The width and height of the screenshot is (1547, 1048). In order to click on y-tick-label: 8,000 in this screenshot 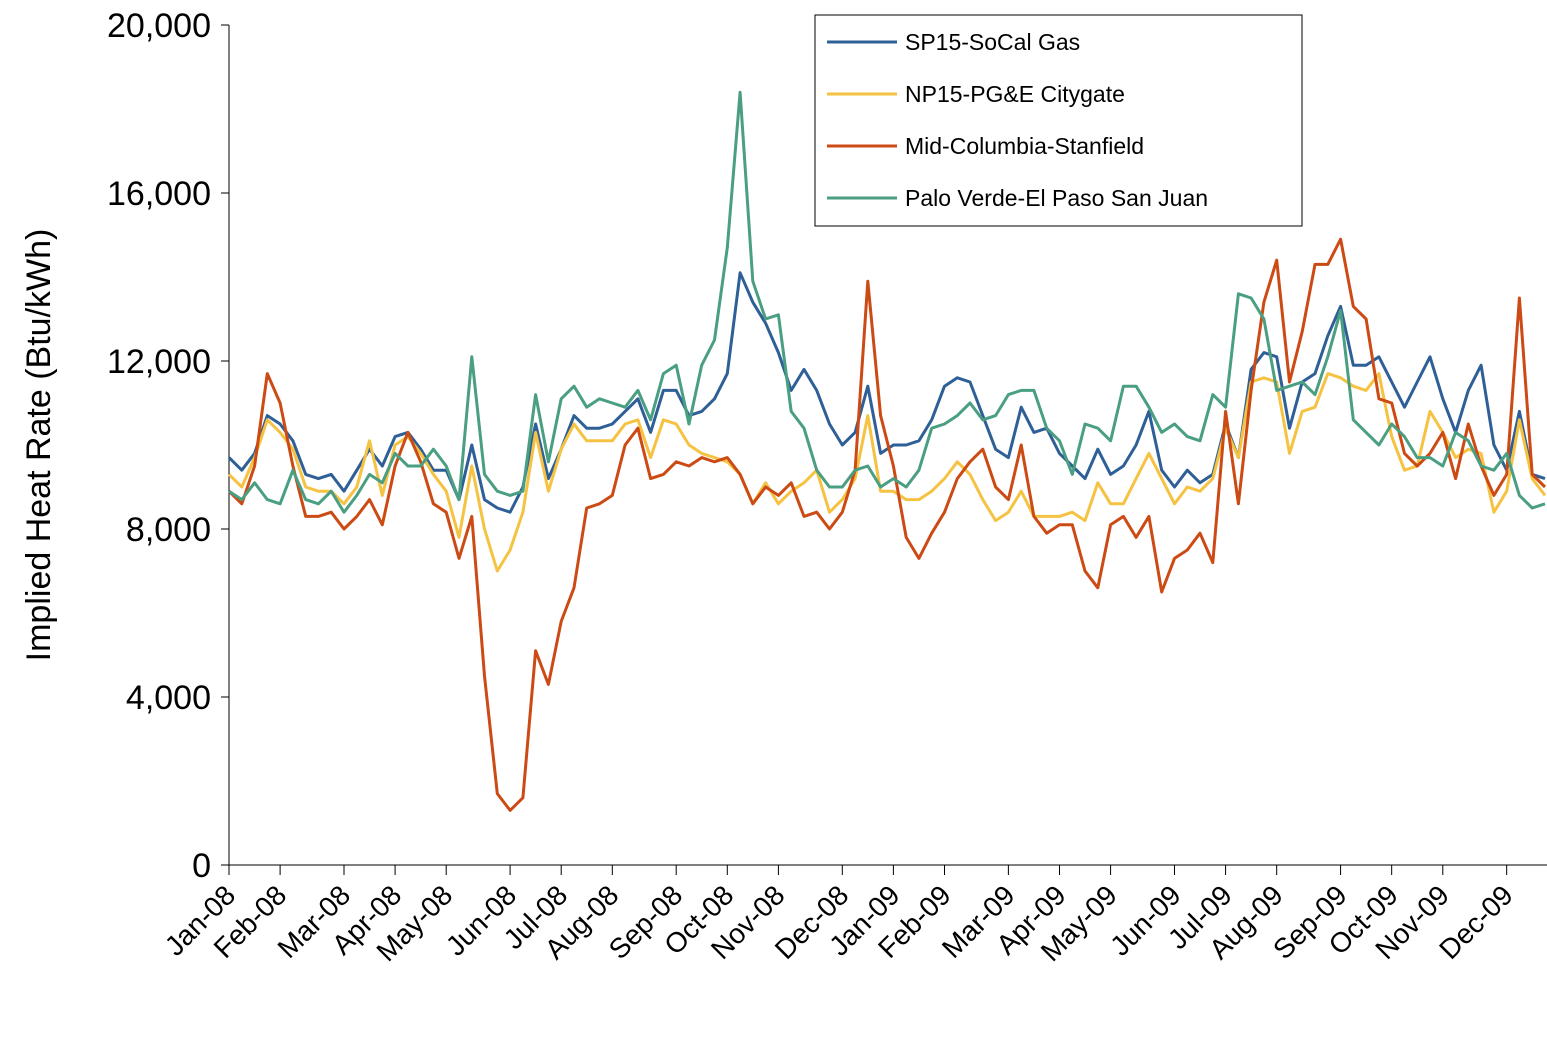, I will do `click(168, 530)`.